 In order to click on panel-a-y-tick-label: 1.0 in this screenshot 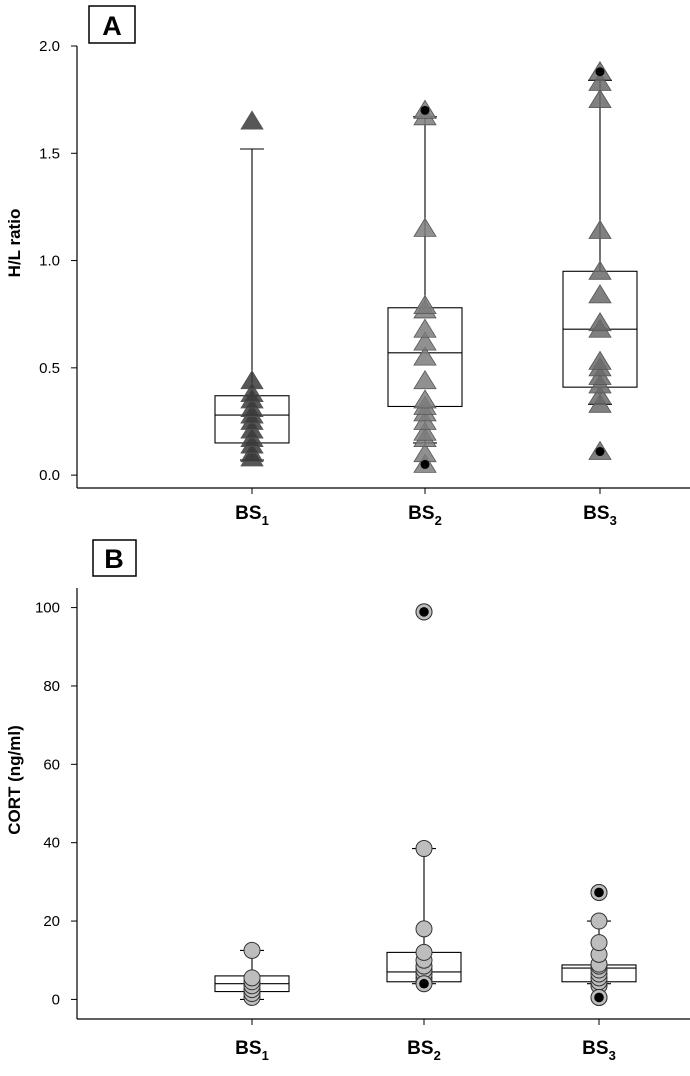, I will do `click(49, 261)`.